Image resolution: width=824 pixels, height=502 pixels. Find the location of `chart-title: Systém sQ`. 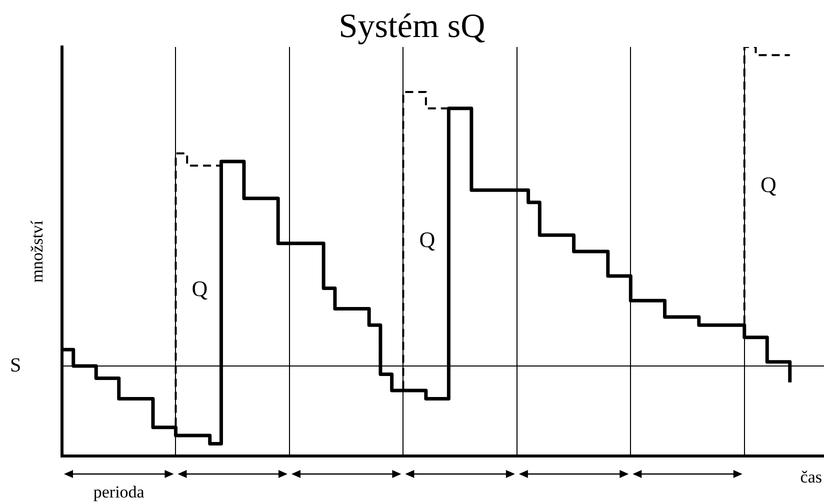

chart-title: Systém sQ is located at coordinates (412, 26).